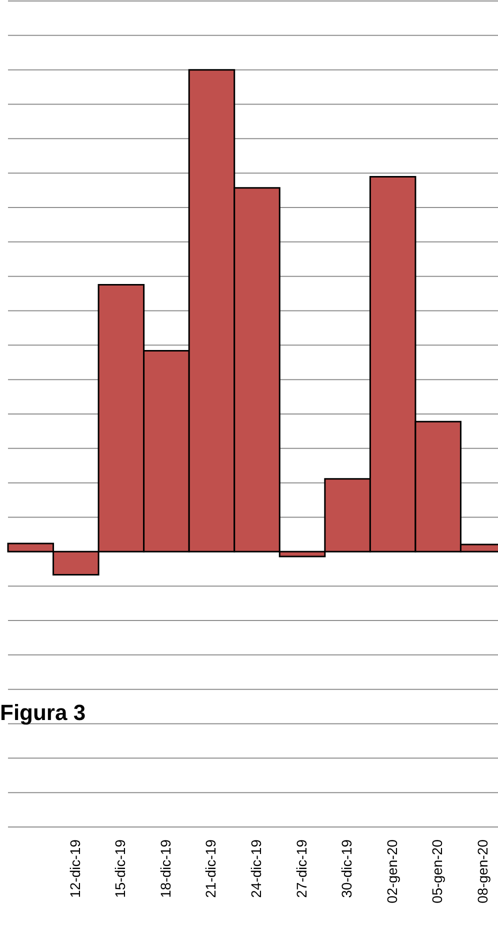 The image size is (498, 932). What do you see at coordinates (256, 868) in the screenshot?
I see `x-tick-label: 24-dic-19` at bounding box center [256, 868].